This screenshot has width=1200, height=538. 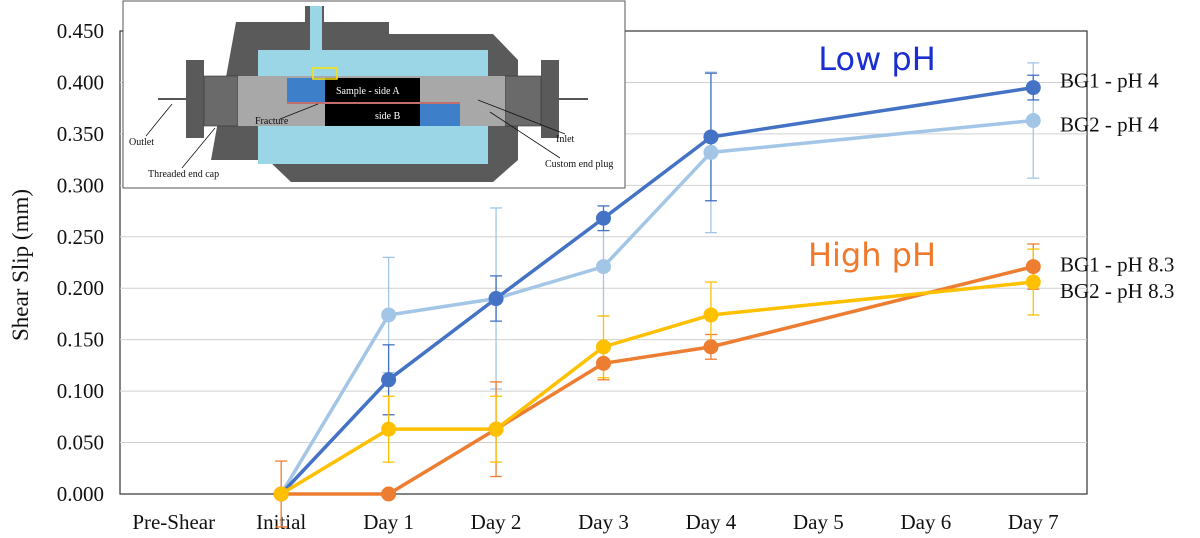 I want to click on label-side-b: side B, so click(x=388, y=116).